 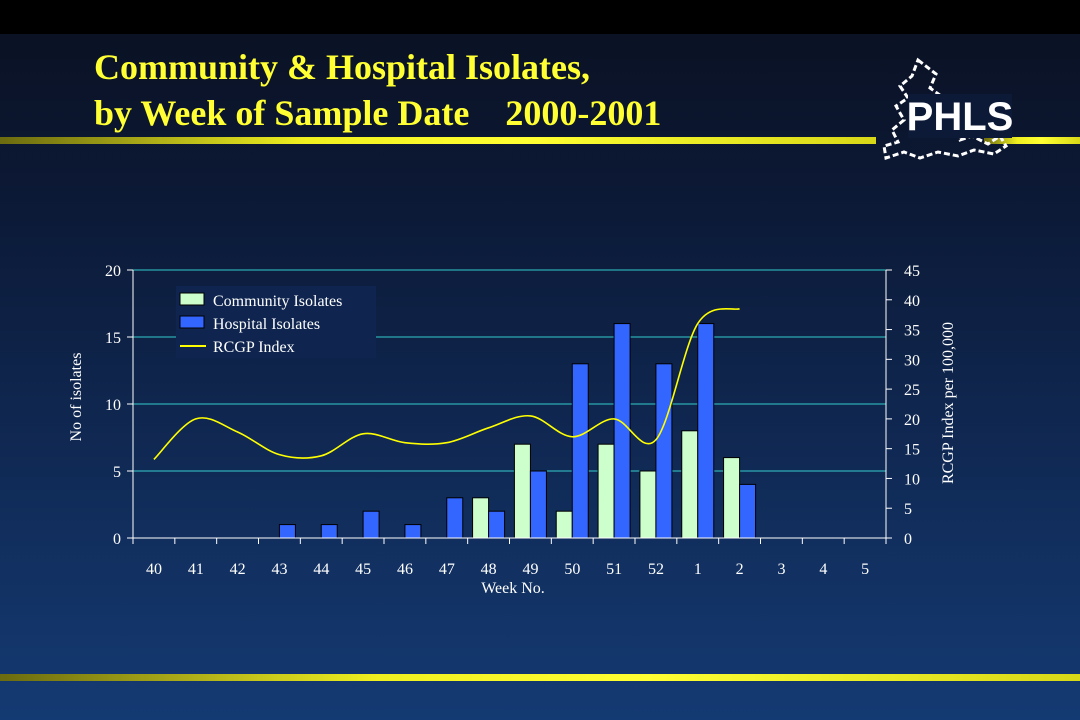 What do you see at coordinates (572, 569) in the screenshot?
I see `x-tick-label: 50` at bounding box center [572, 569].